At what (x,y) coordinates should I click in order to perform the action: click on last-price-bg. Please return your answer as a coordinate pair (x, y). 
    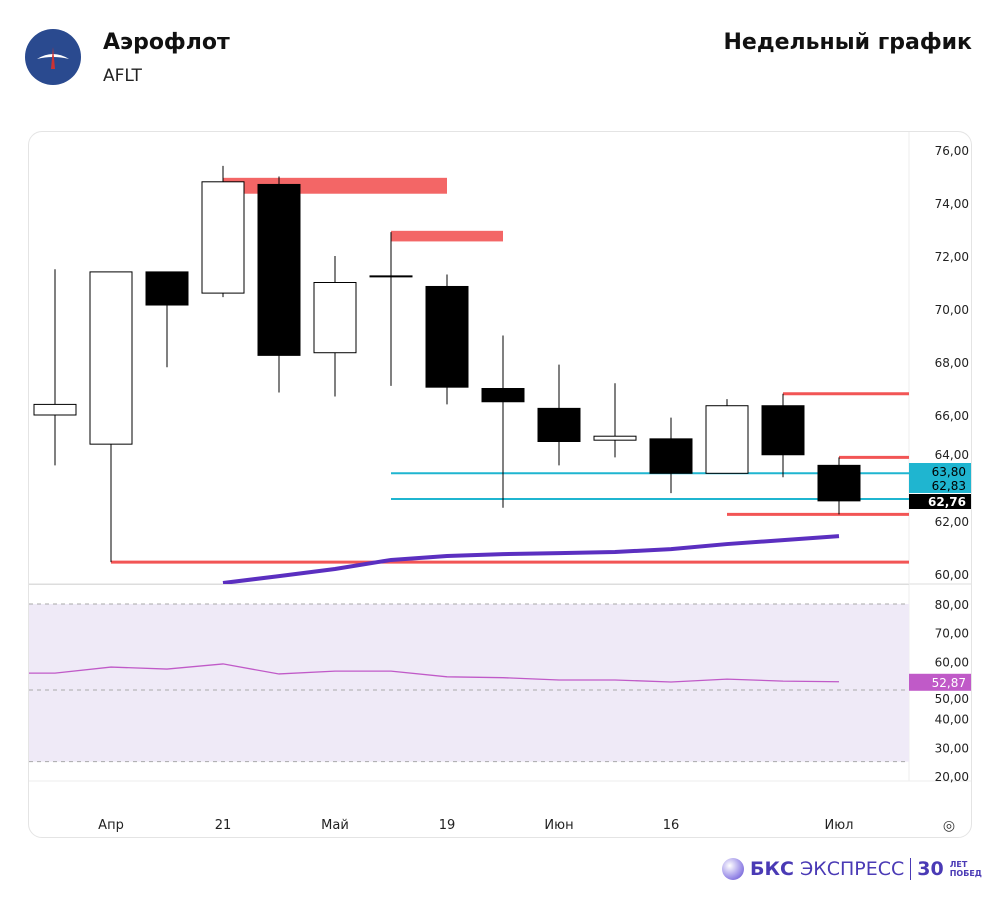
    Looking at the image, I should click on (940, 501).